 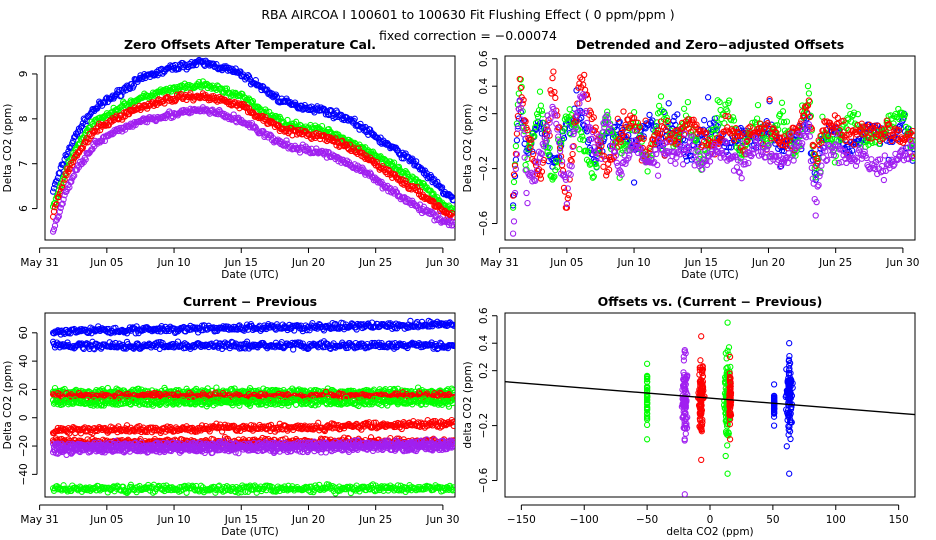 I want to click on x-tick-label: Jun 10, so click(x=173, y=263).